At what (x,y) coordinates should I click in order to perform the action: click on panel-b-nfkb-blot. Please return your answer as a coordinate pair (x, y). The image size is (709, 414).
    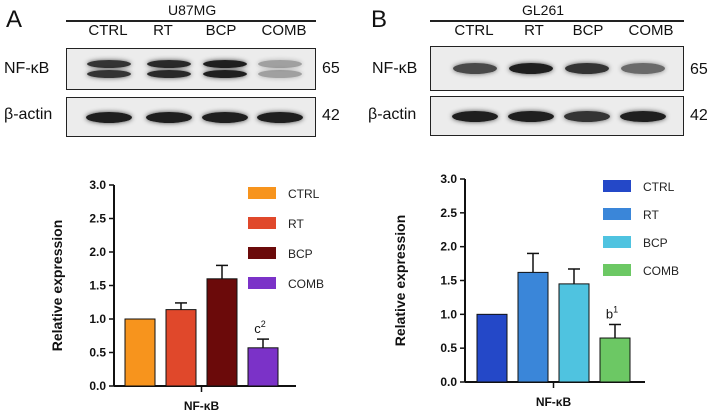
    Looking at the image, I should click on (557, 68).